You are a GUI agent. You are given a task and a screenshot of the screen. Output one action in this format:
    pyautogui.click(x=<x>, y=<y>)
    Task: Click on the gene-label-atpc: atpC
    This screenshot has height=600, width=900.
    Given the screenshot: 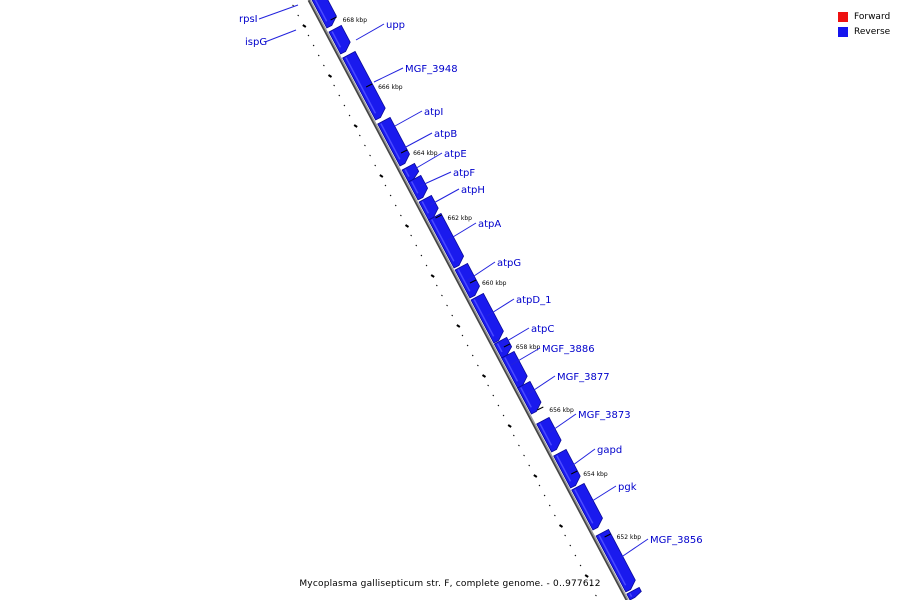 What is the action you would take?
    pyautogui.click(x=542, y=329)
    